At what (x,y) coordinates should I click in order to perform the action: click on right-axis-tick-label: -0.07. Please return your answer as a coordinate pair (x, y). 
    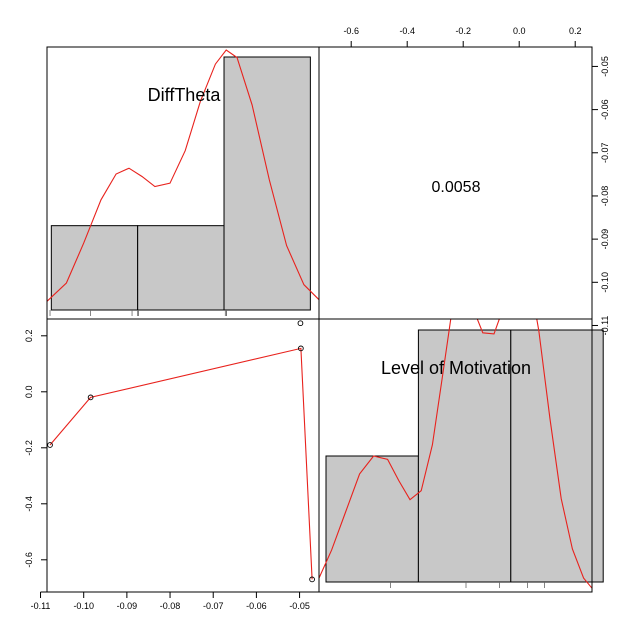
    Looking at the image, I should click on (605, 153).